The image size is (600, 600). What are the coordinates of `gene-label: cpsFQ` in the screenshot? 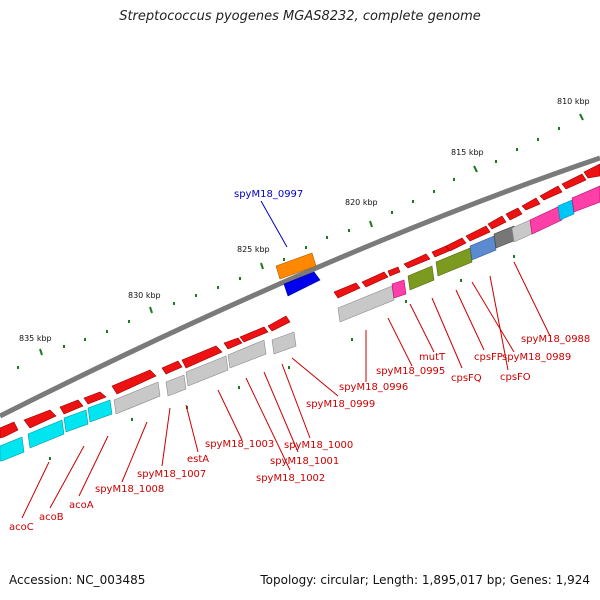 It's located at (466, 378).